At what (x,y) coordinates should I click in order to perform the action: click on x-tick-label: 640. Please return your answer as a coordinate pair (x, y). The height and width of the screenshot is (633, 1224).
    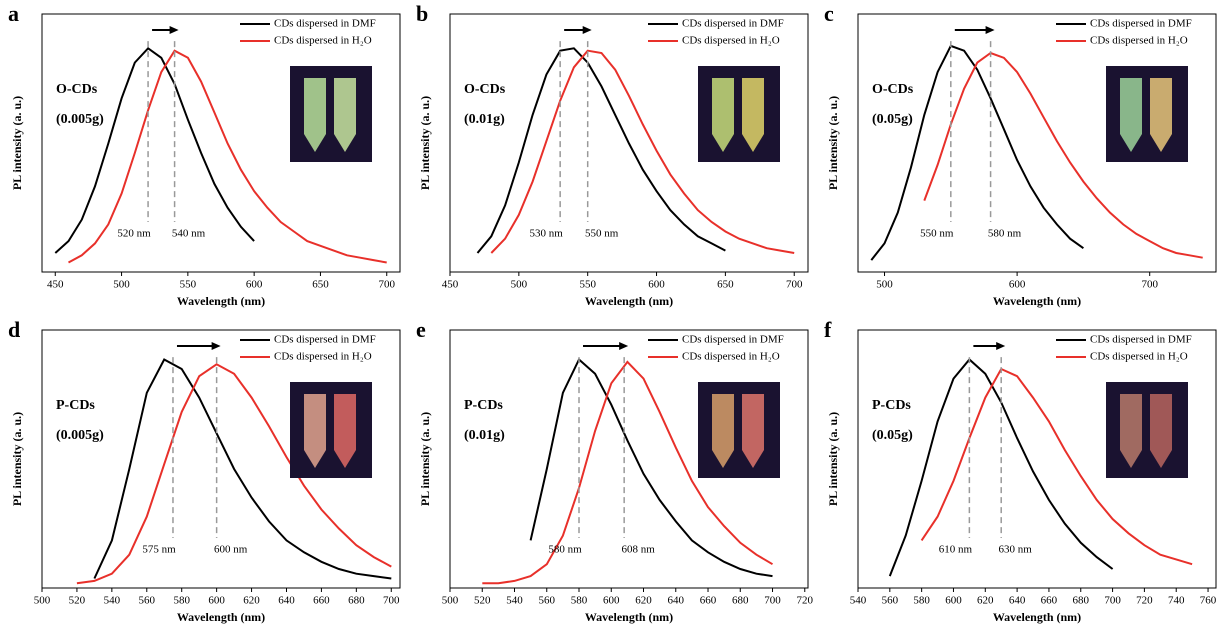
    Looking at the image, I should click on (1017, 601).